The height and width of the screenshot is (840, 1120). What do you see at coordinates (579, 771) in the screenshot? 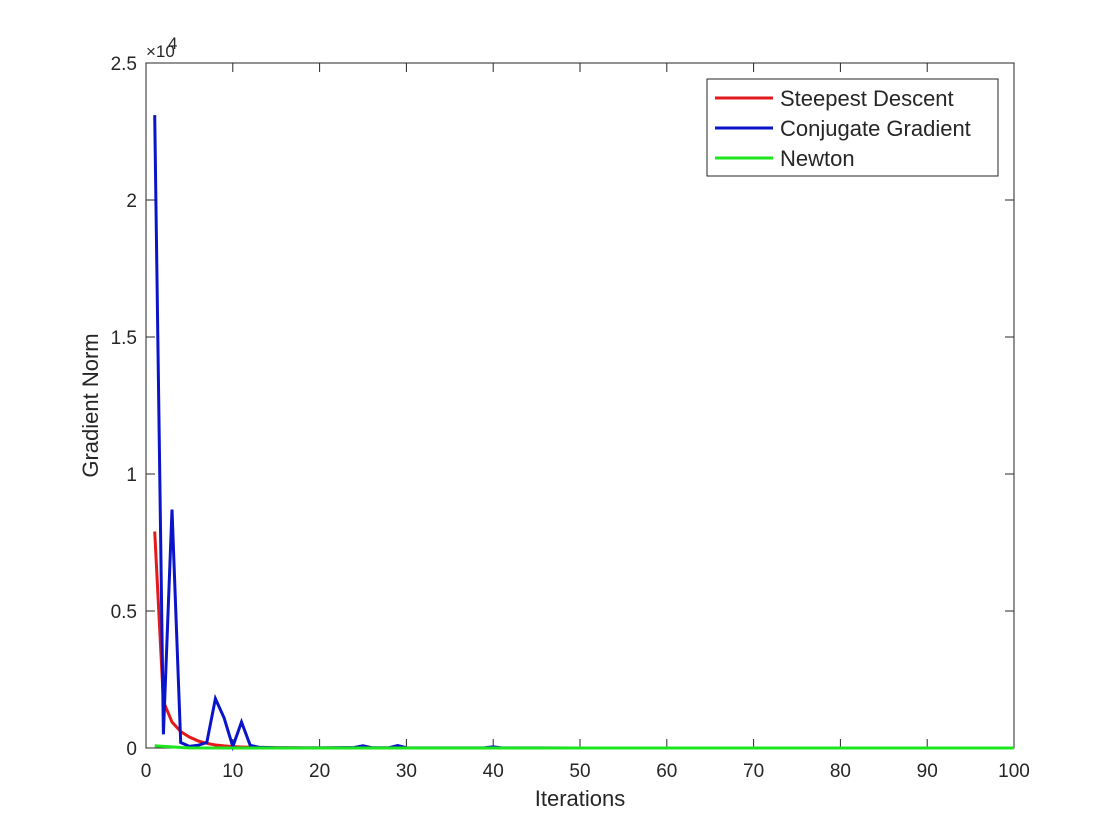
I see `x-tick-label: 50` at bounding box center [579, 771].